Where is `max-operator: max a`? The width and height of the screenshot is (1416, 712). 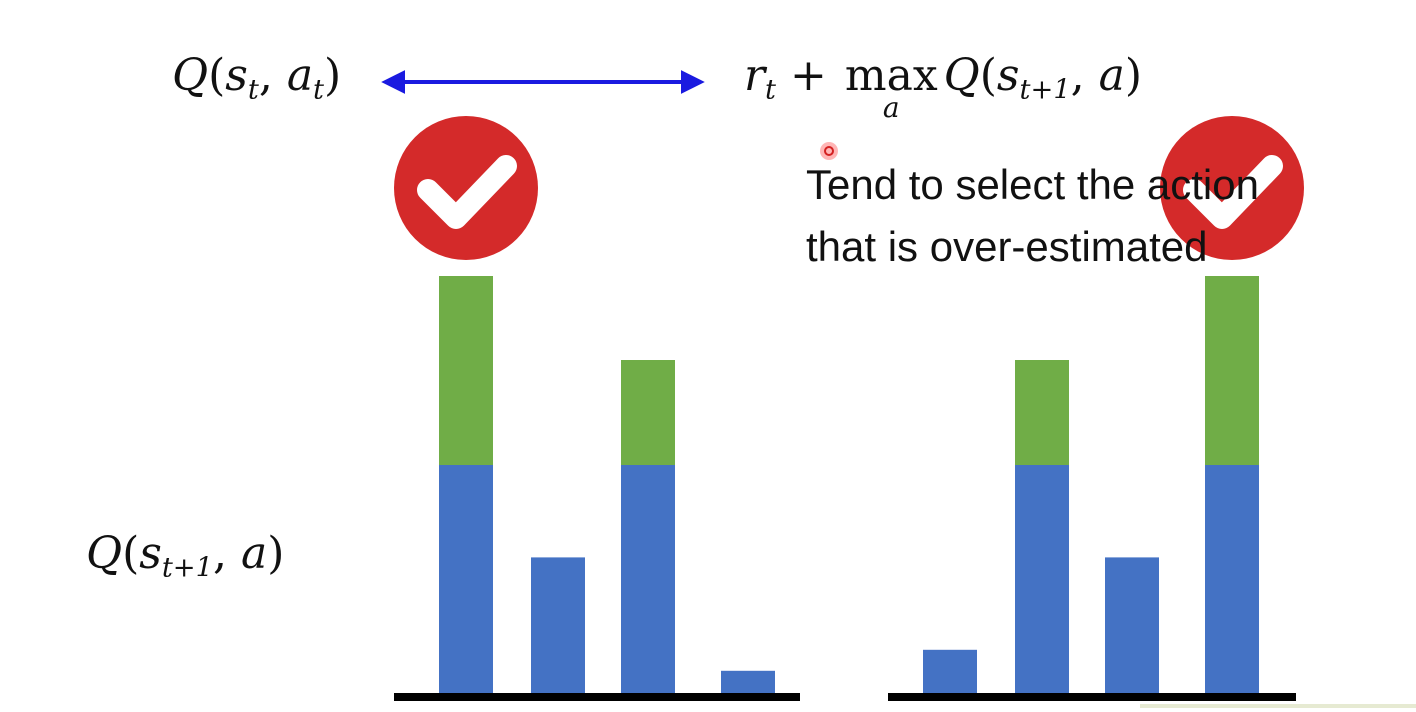 max-operator: max a is located at coordinates (891, 87).